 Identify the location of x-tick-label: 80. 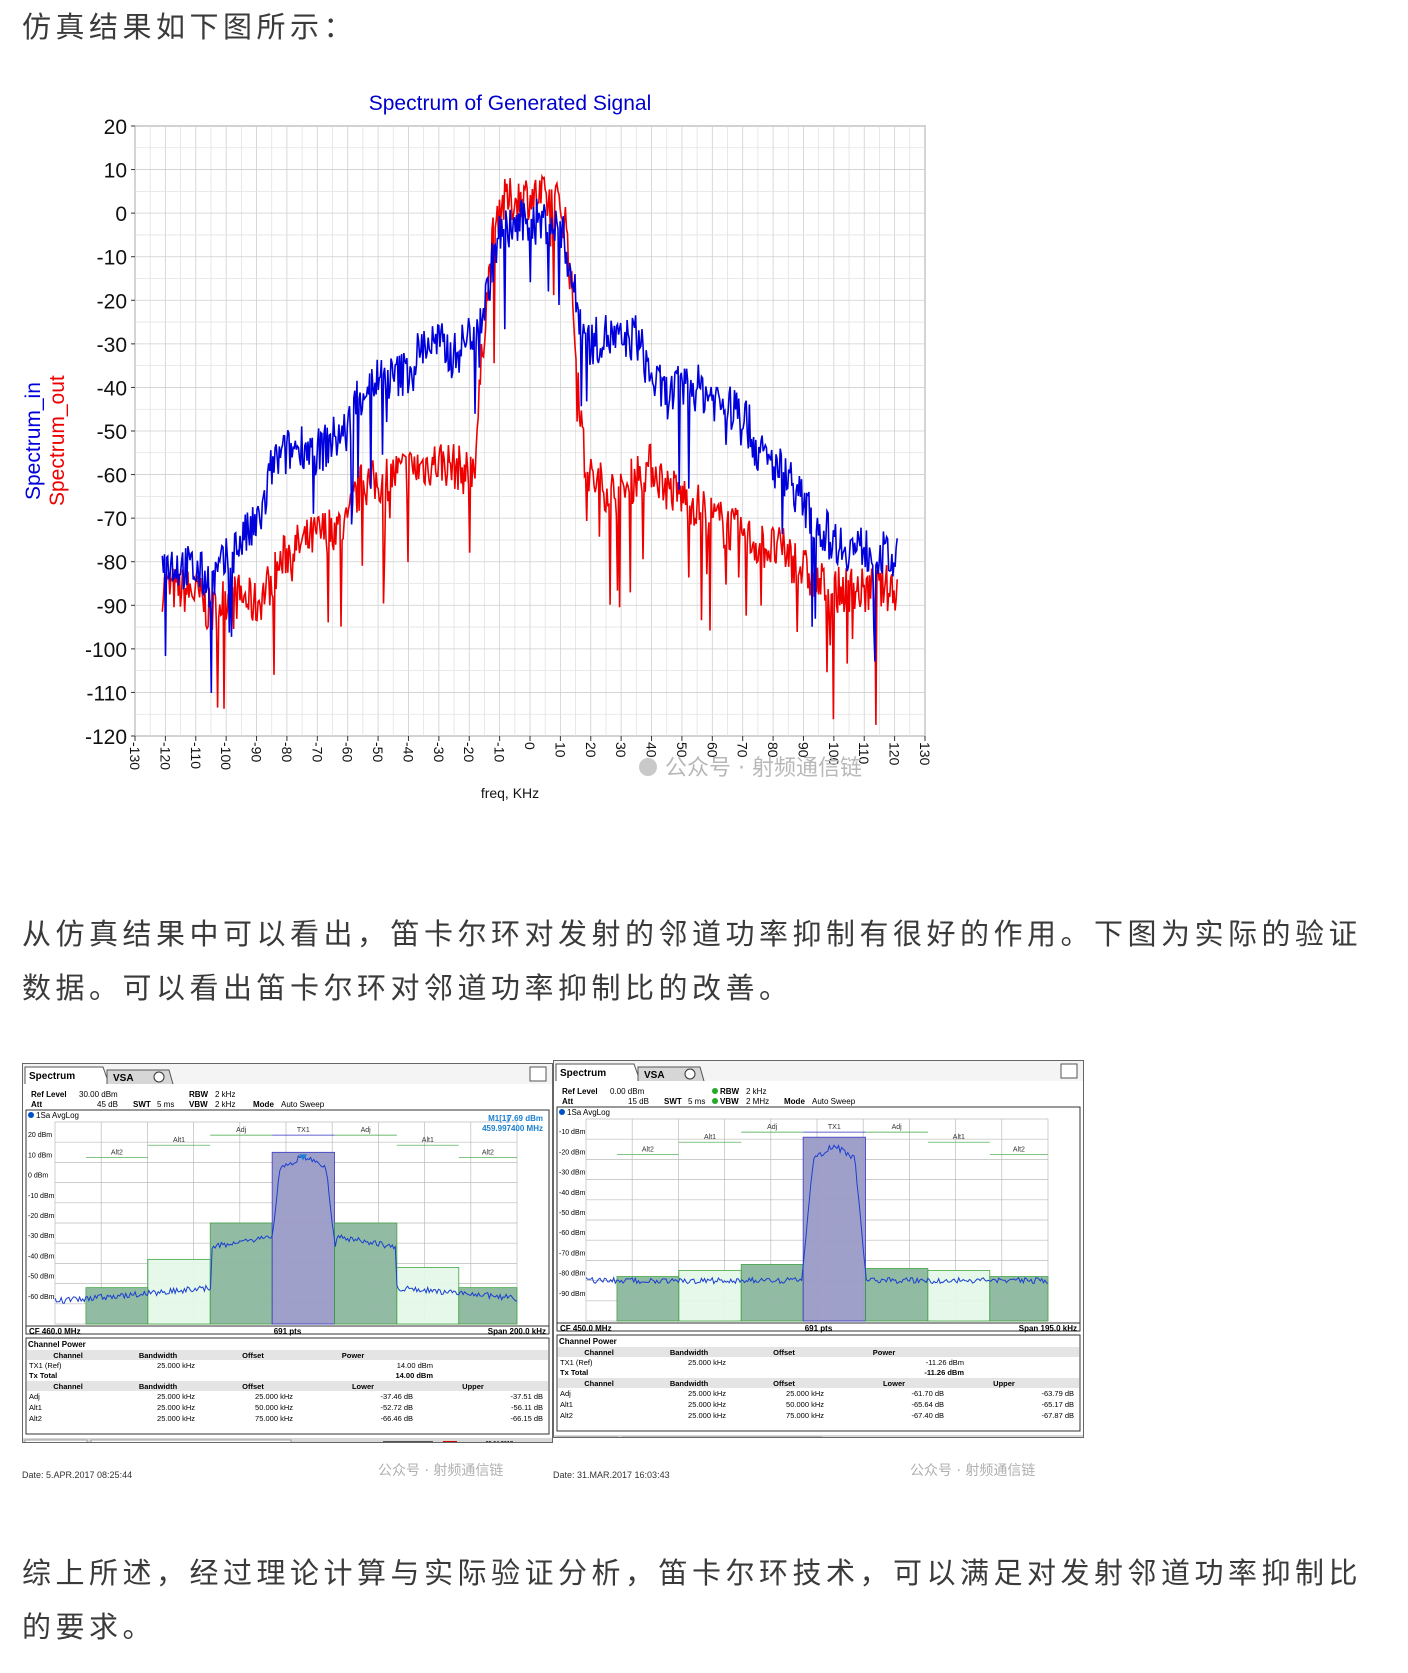
(773, 750).